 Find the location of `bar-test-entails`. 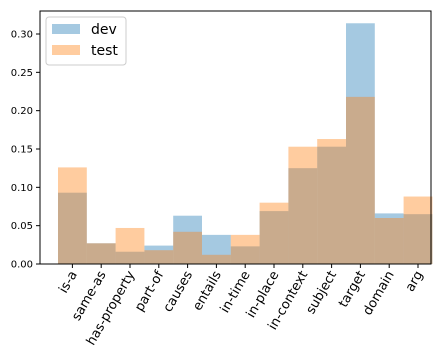

bar-test-entails is located at coordinates (216, 259).